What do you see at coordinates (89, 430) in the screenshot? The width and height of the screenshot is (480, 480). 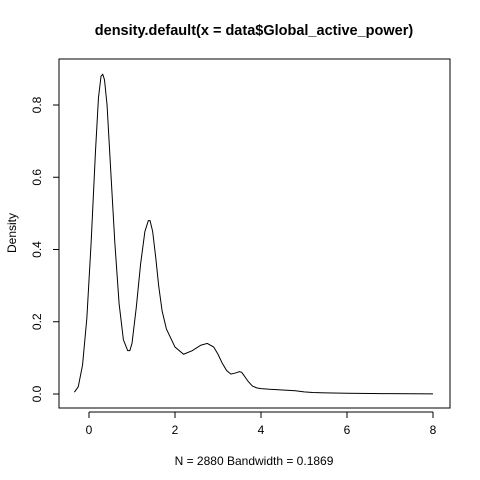 I see `x-tick-label: 0` at bounding box center [89, 430].